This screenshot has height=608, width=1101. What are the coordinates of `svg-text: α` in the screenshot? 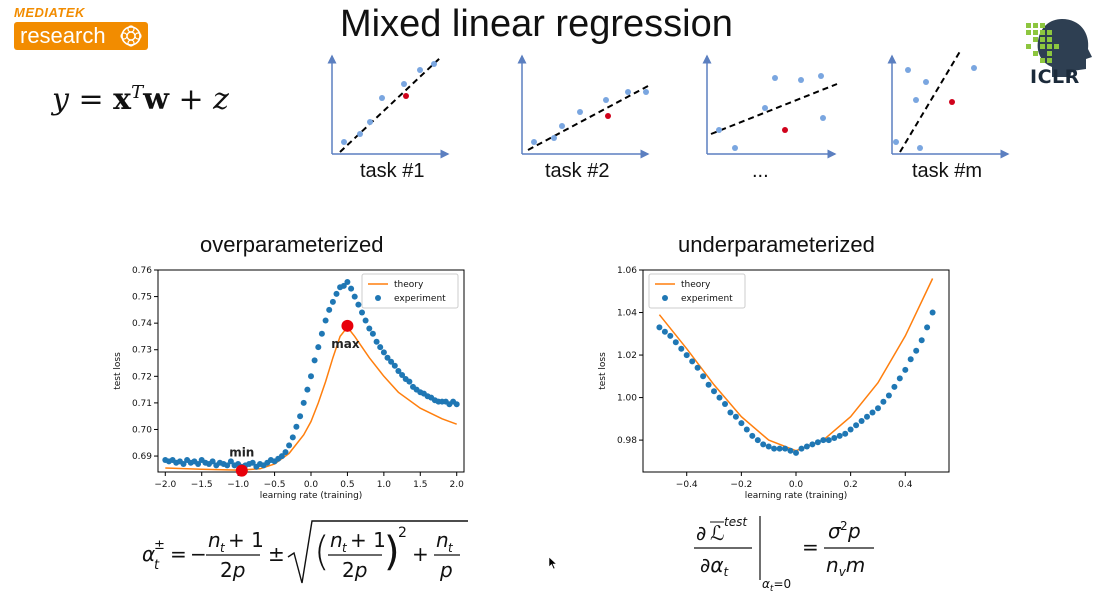 It's located at (148, 554).